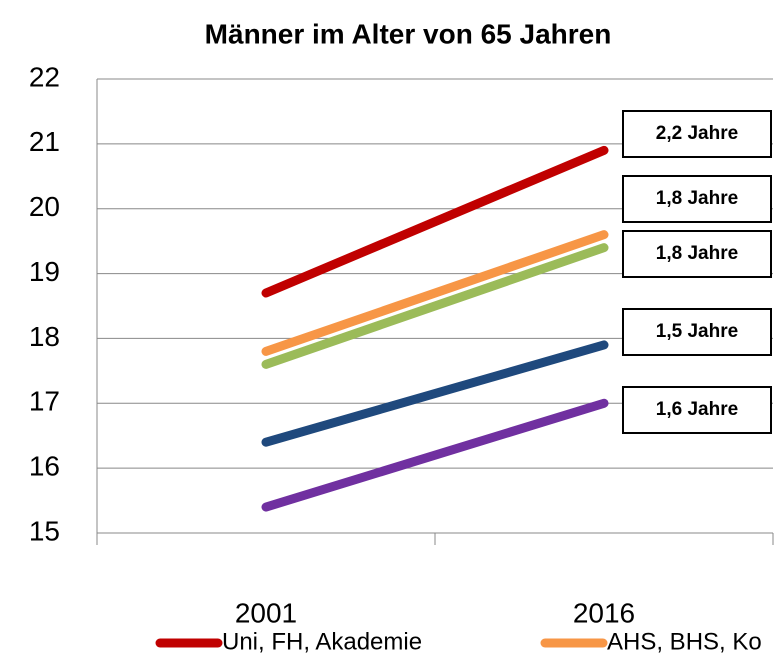 Image resolution: width=784 pixels, height=657 pixels. I want to click on y-tick-label: 21, so click(44, 141).